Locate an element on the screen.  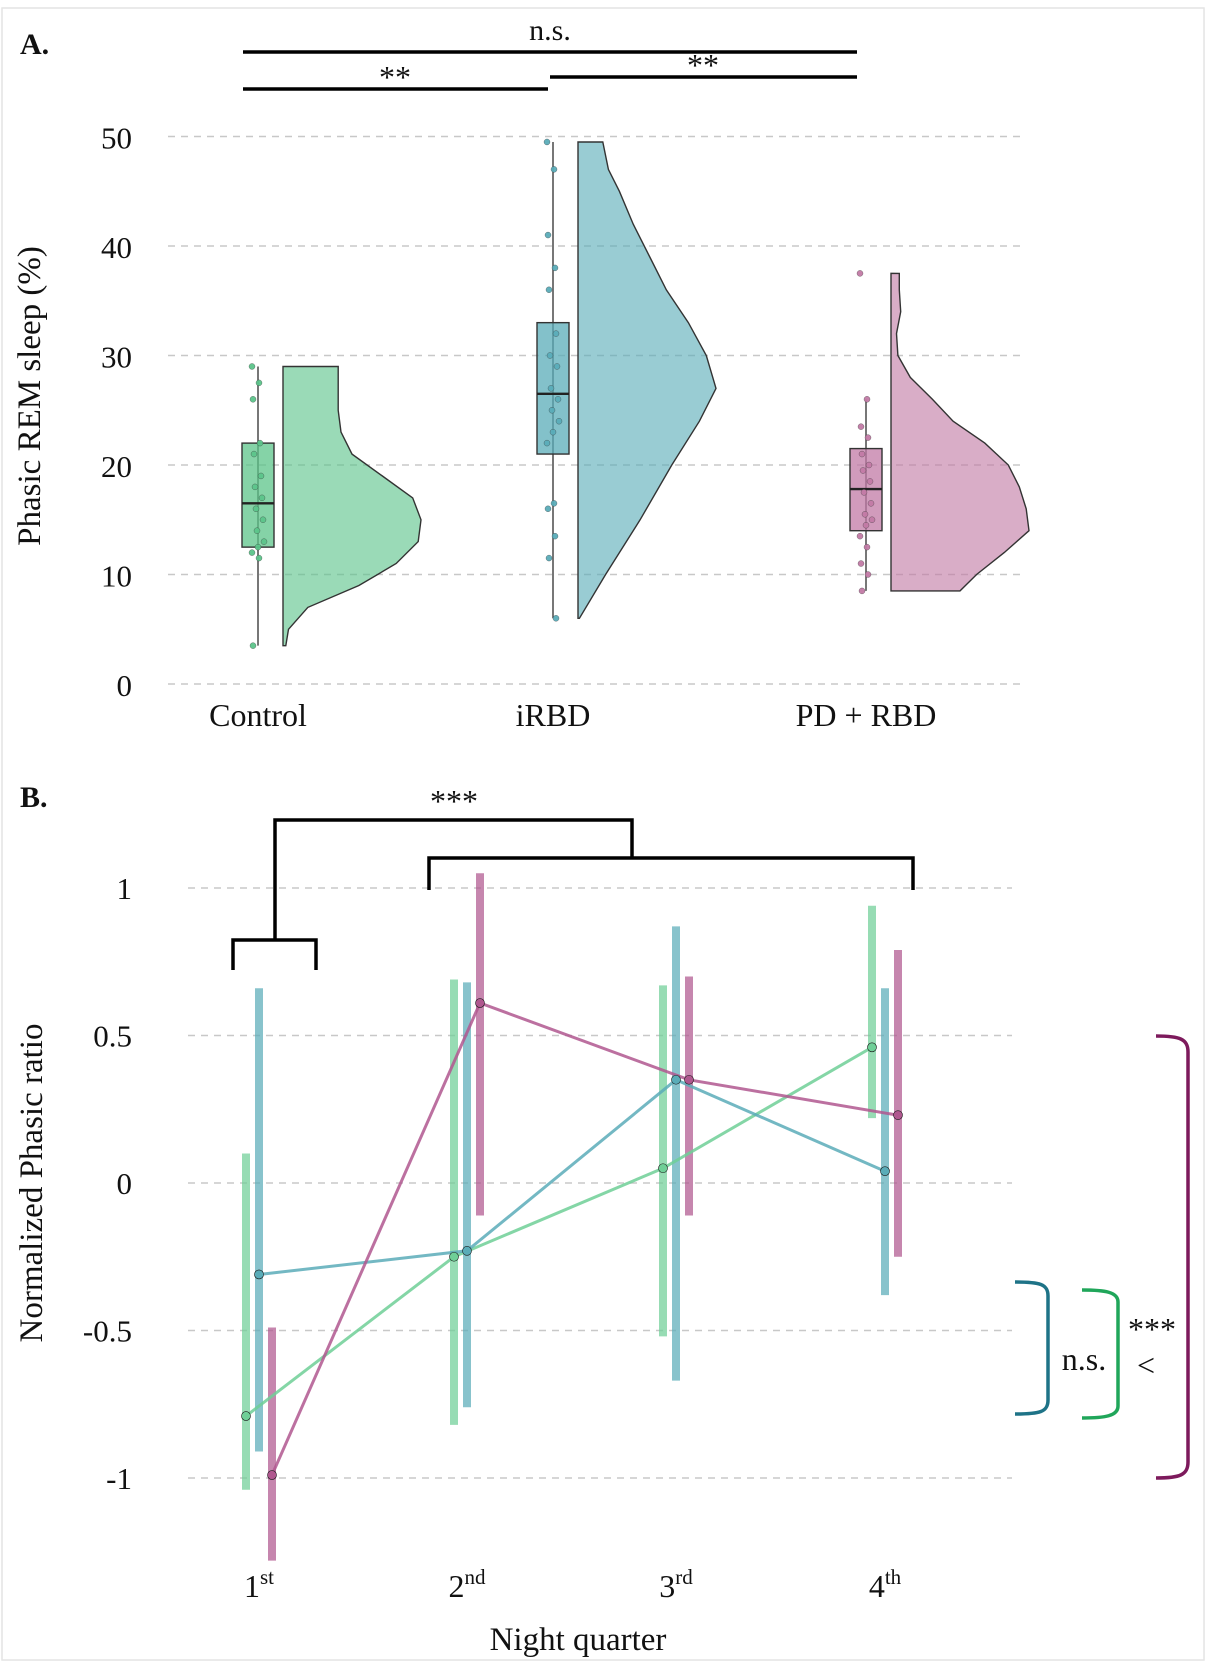
bracket-top-label: *** is located at coordinates (454, 801).